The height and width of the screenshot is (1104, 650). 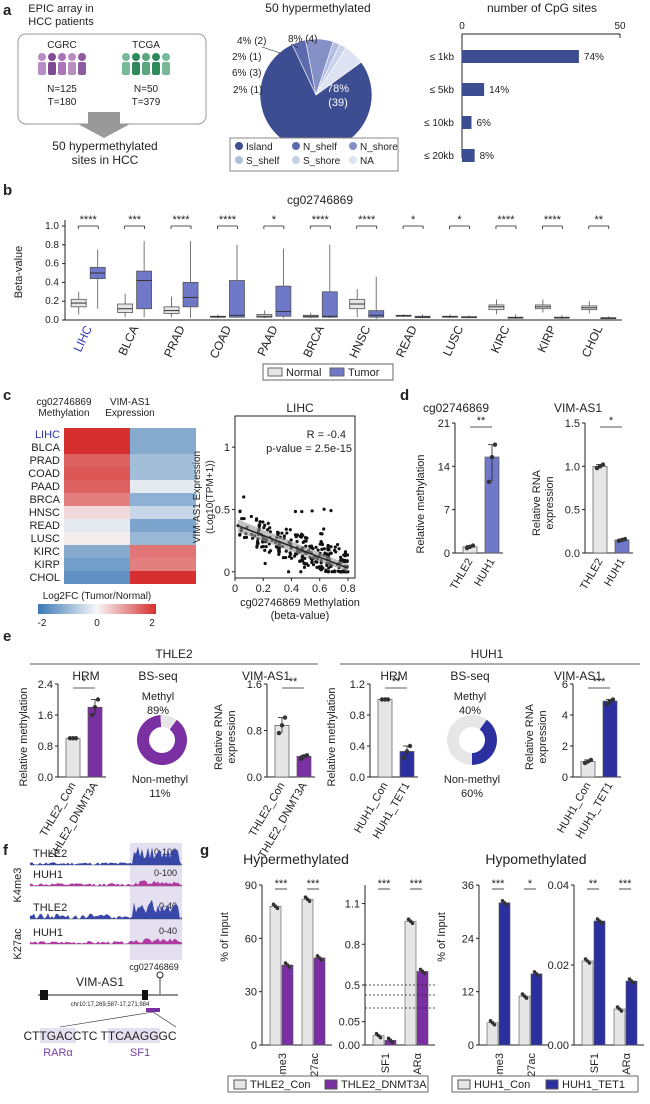 What do you see at coordinates (42, 57) in the screenshot?
I see `cgrc-person-1-head` at bounding box center [42, 57].